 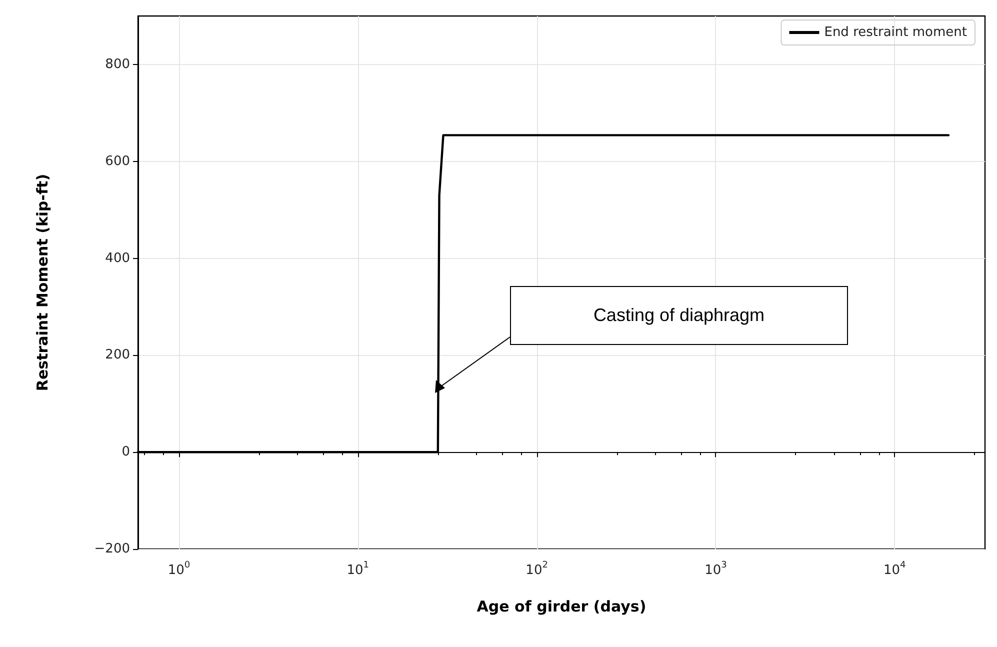 What do you see at coordinates (126, 452) in the screenshot?
I see `y-tick-label: 0` at bounding box center [126, 452].